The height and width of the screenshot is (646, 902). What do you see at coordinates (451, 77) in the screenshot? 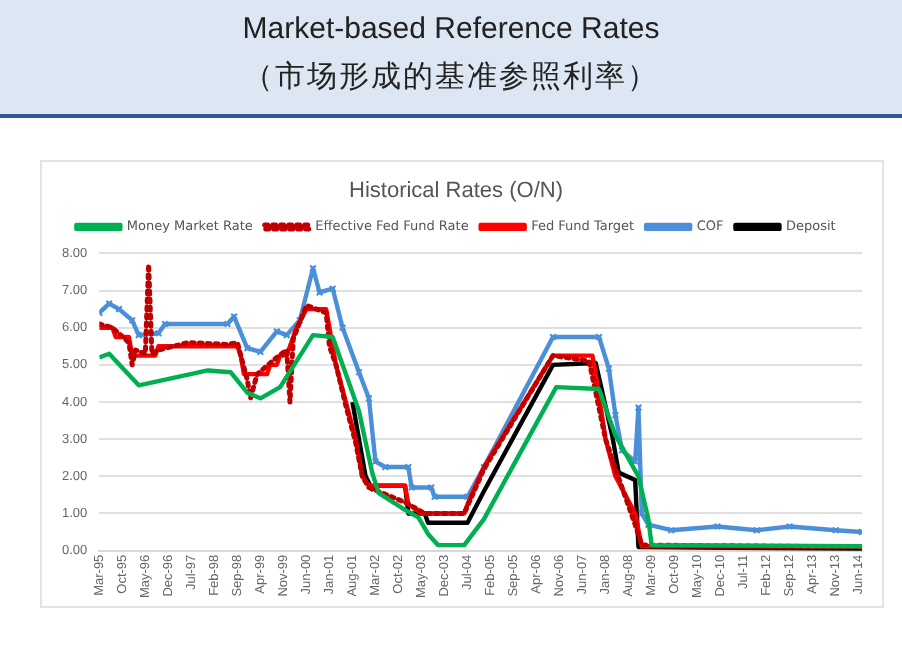
I see `chart-subtitle: （市场形成的基准参照利率）` at bounding box center [451, 77].